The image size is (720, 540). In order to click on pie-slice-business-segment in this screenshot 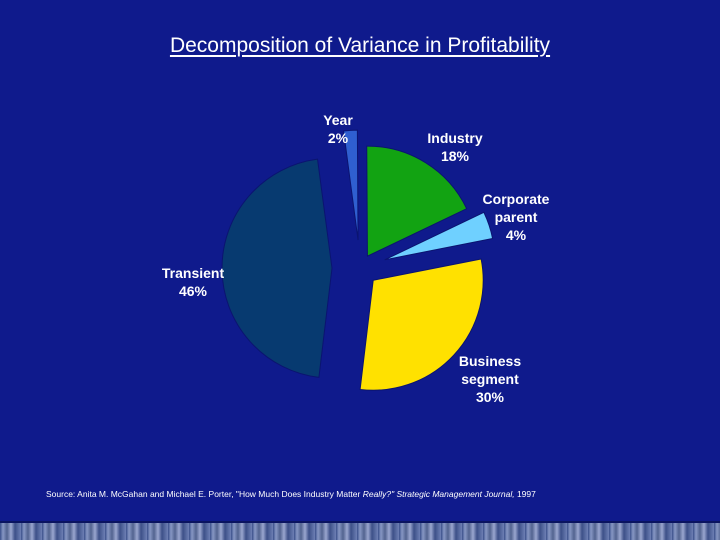, I will do `click(421, 324)`.